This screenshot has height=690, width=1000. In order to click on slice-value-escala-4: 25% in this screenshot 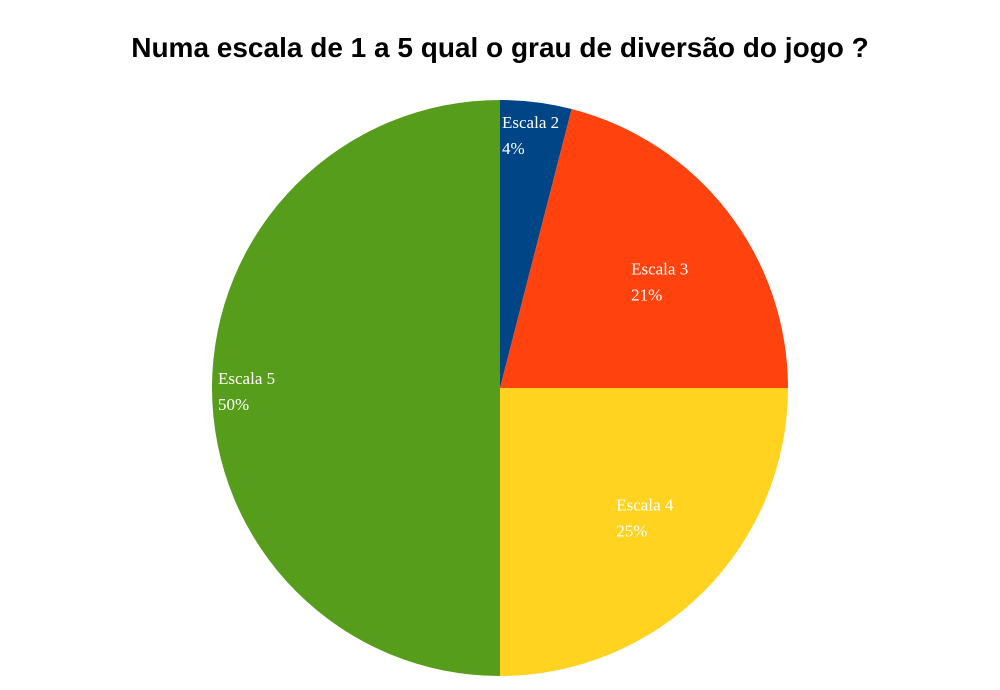, I will do `click(631, 530)`.